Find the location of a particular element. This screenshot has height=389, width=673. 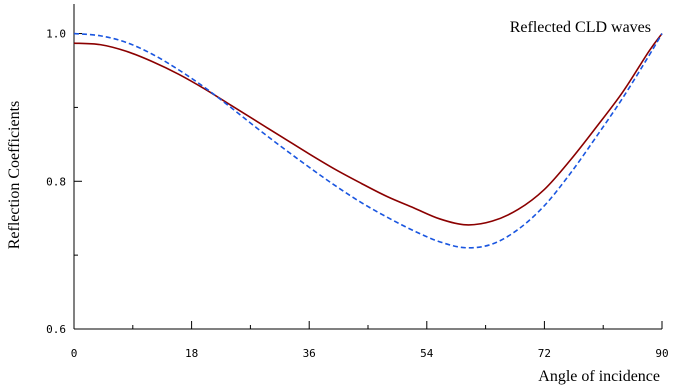

x-tick-label: 18 is located at coordinates (191, 353).